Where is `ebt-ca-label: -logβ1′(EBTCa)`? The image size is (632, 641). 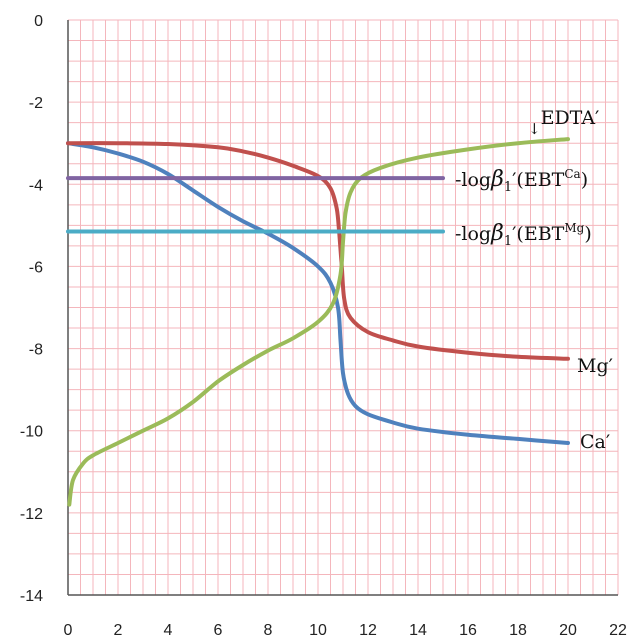 ebt-ca-label: -logβ1′(EBTCa) is located at coordinates (521, 181).